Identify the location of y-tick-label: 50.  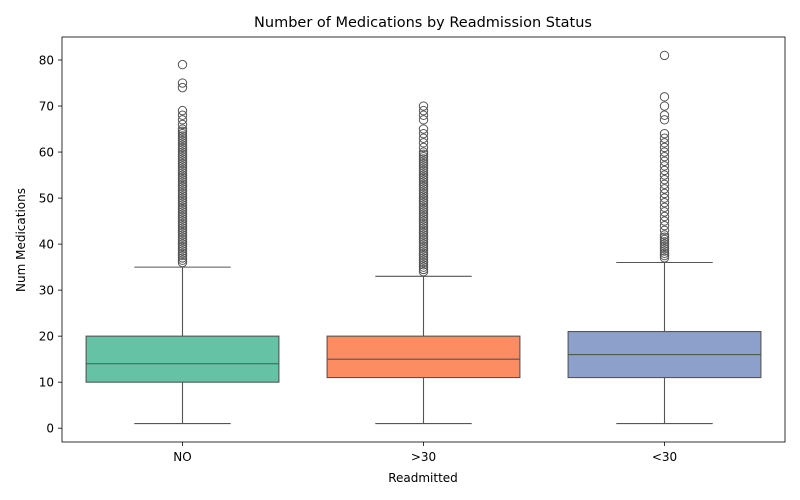
(46, 198).